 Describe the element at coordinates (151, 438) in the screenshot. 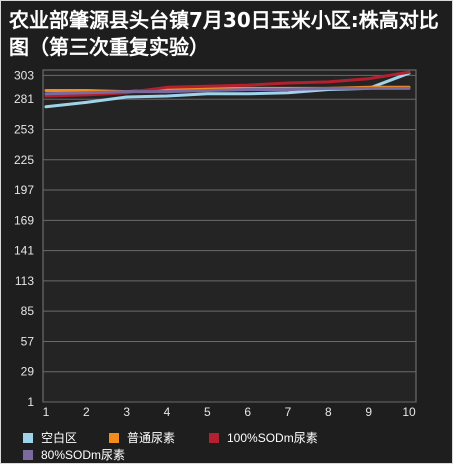

I see `legend-label: 普通尿素` at that location.